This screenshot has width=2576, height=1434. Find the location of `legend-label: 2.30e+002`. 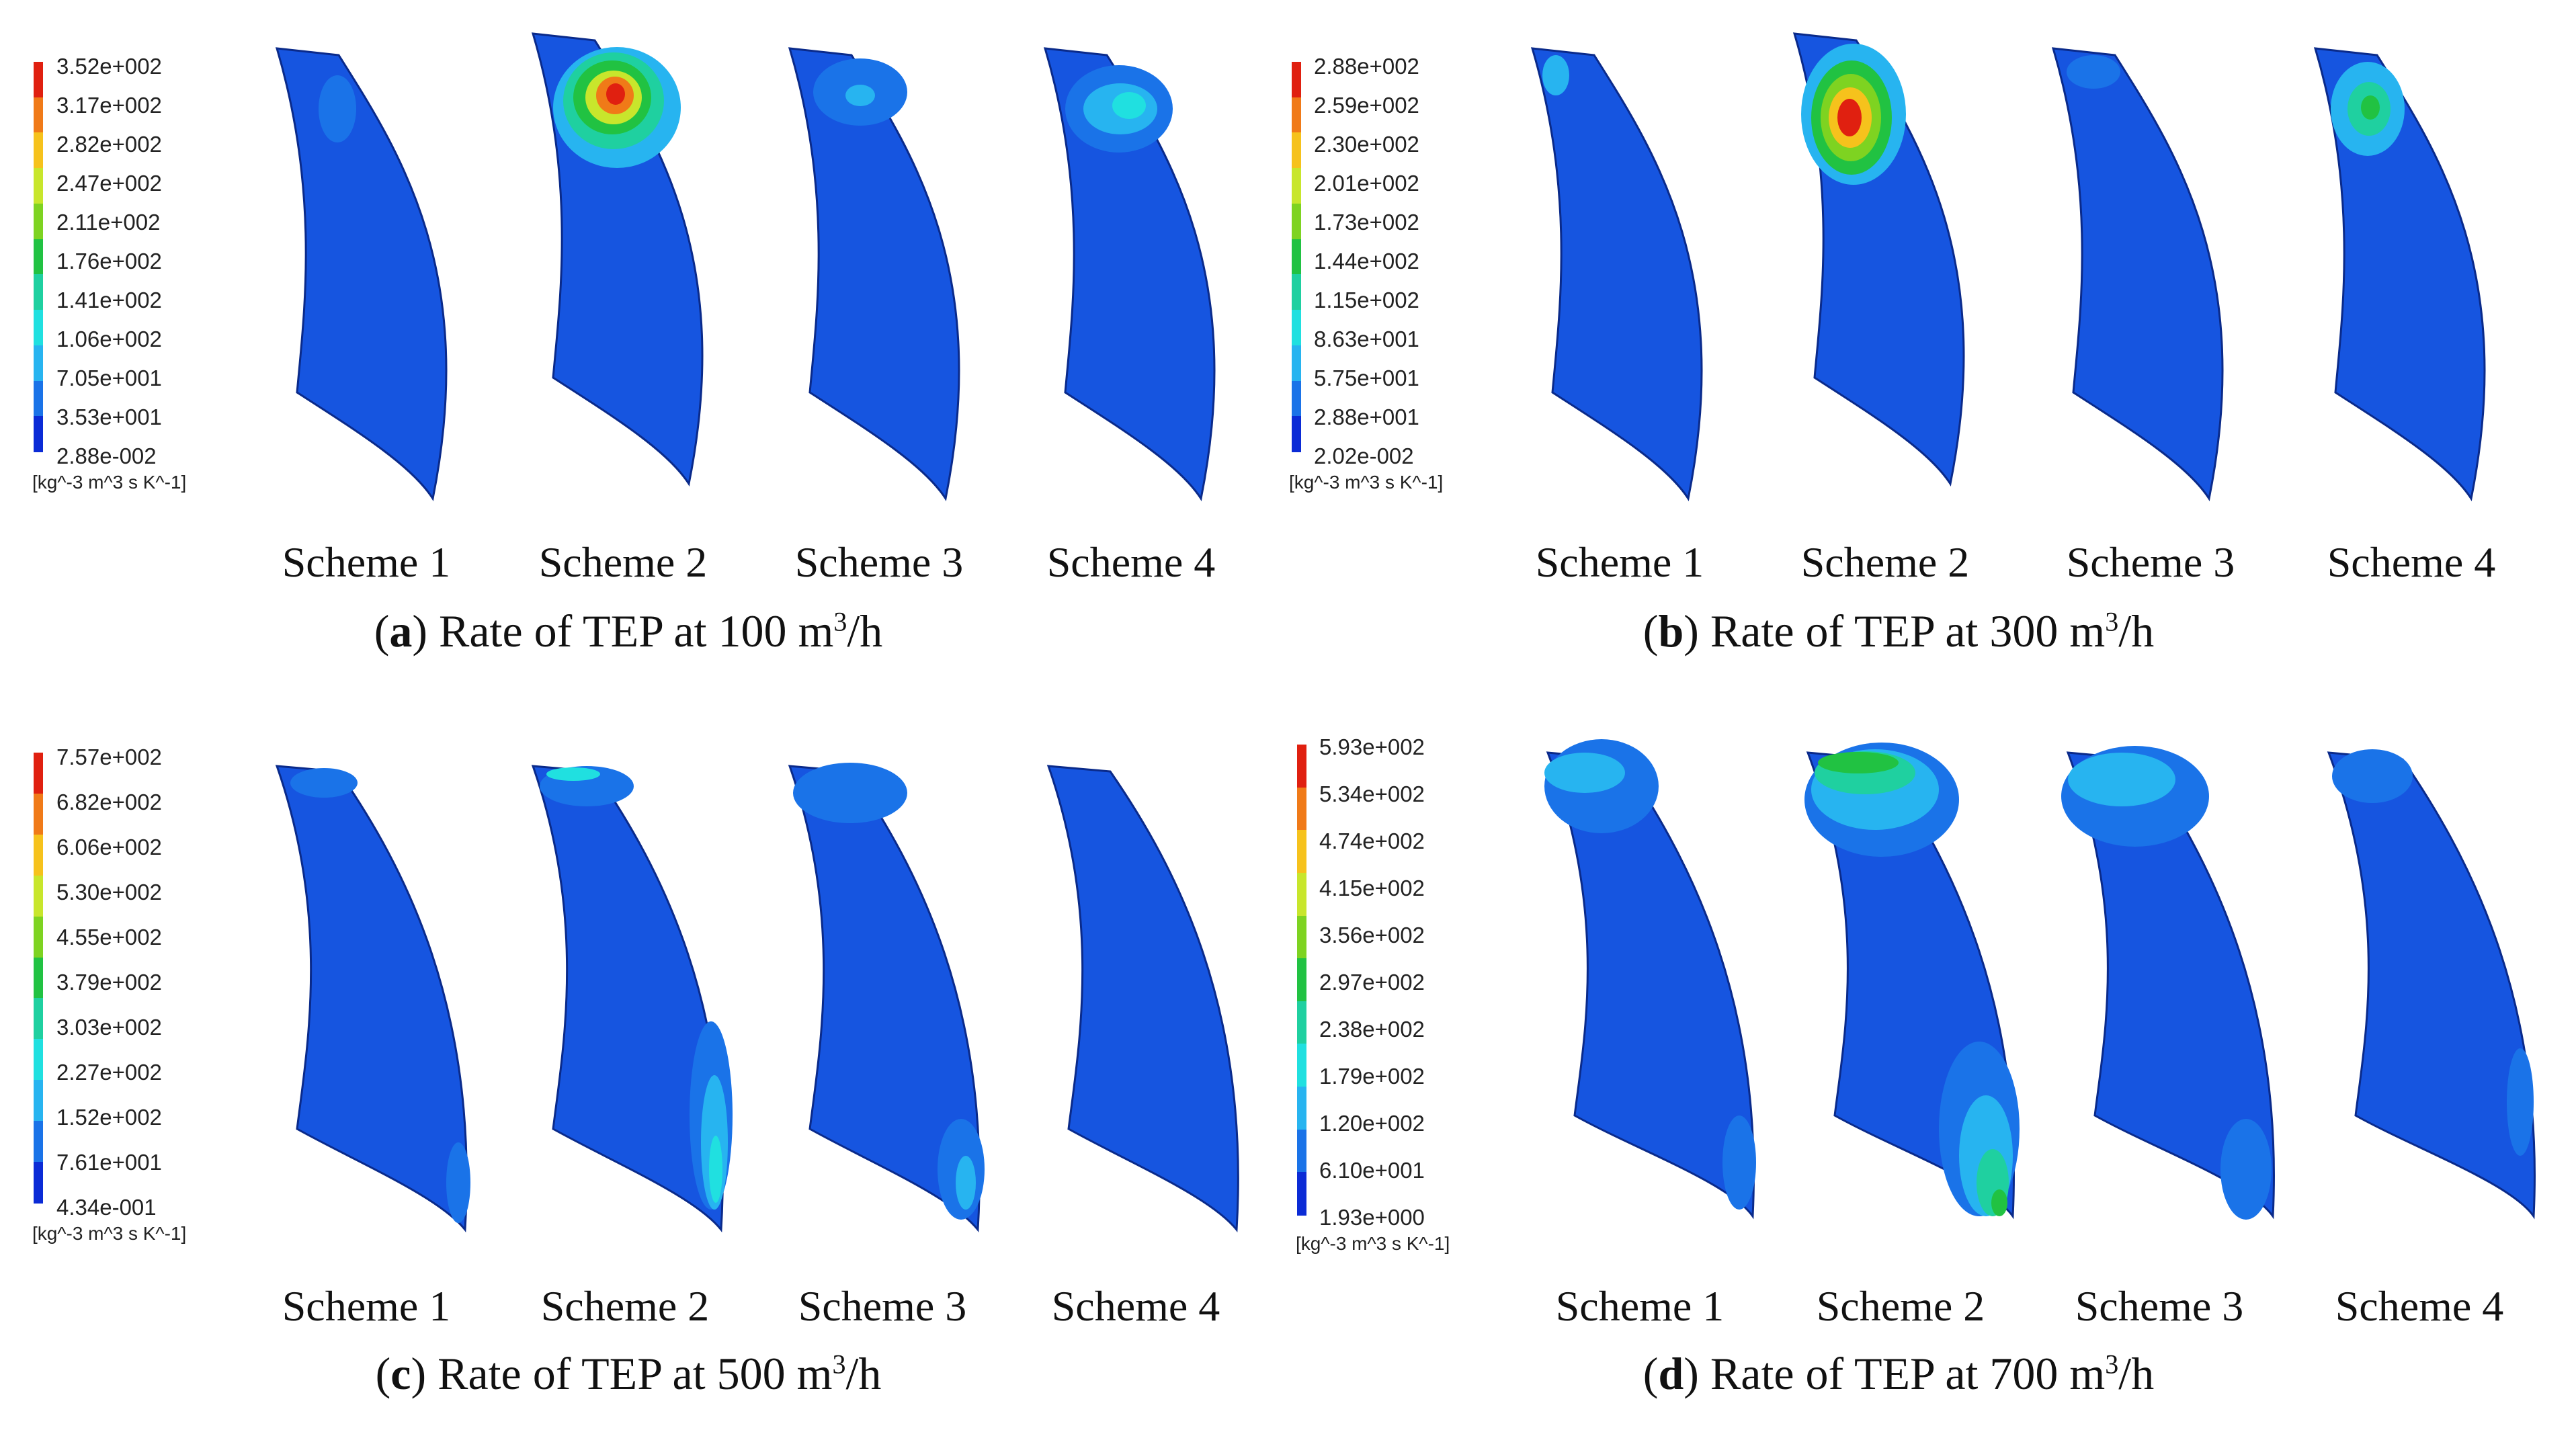

legend-label: 2.30e+002 is located at coordinates (1366, 144).